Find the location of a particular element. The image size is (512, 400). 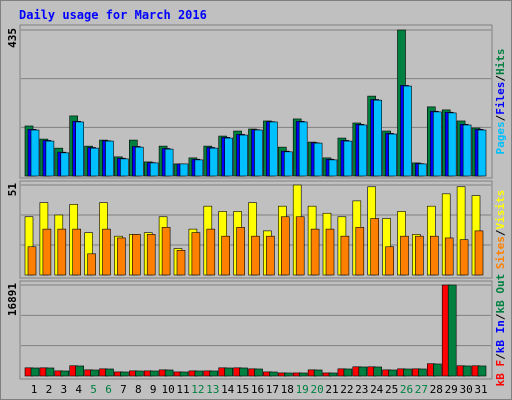

x-tick-label: 20 is located at coordinates (316, 389).